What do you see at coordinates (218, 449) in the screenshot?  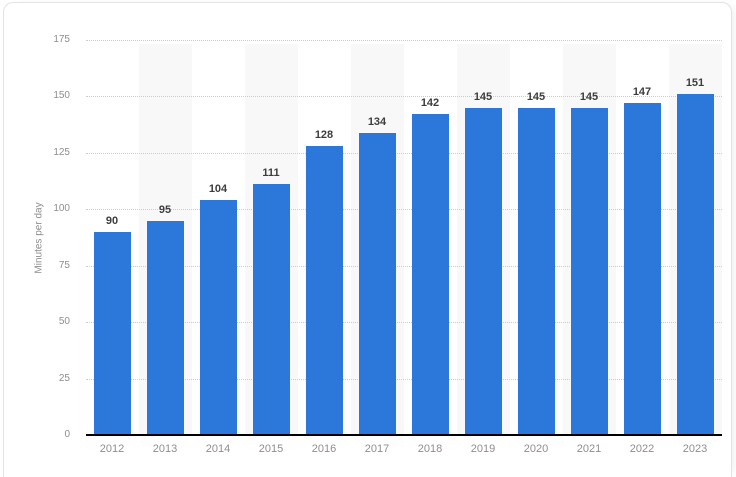 I see `x-axis-label: 2014` at bounding box center [218, 449].